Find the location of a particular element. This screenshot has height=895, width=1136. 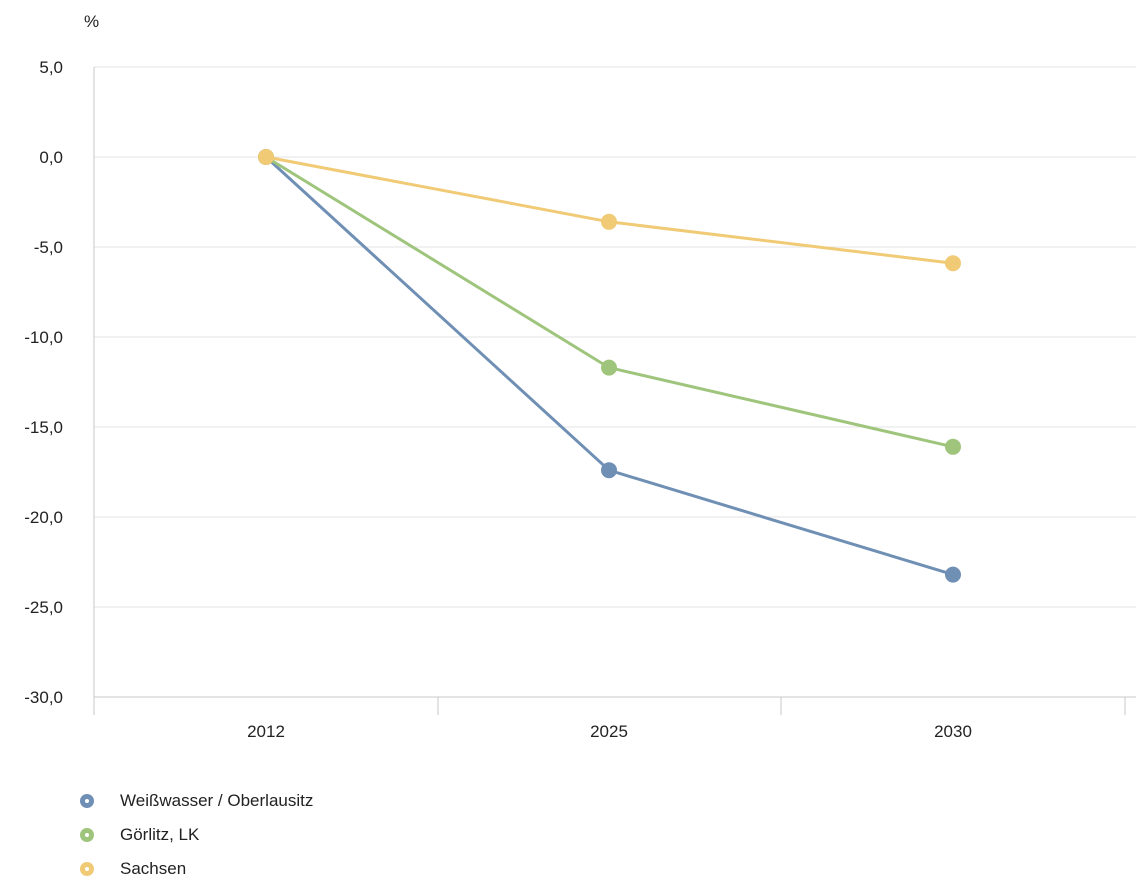

legend-item: Weißwasser / Oberlausitz is located at coordinates (196, 801).